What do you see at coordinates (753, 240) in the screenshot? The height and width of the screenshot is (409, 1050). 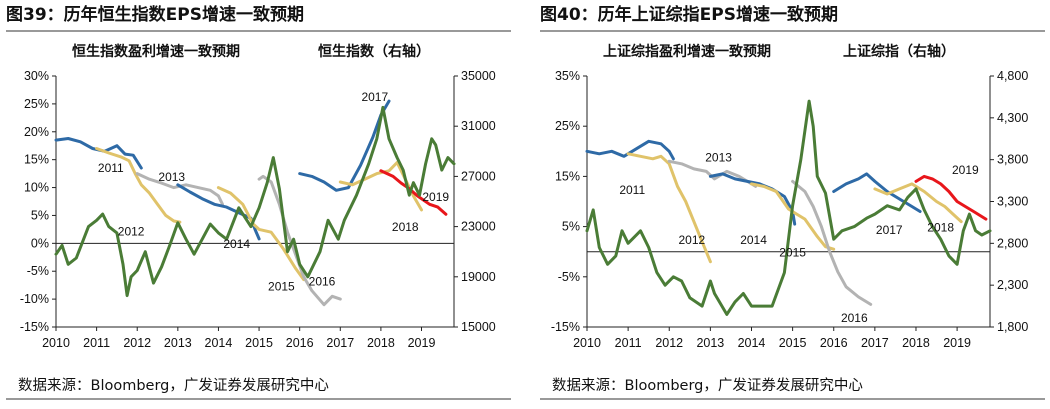 I see `right-annotation-2014: 2014` at bounding box center [753, 240].